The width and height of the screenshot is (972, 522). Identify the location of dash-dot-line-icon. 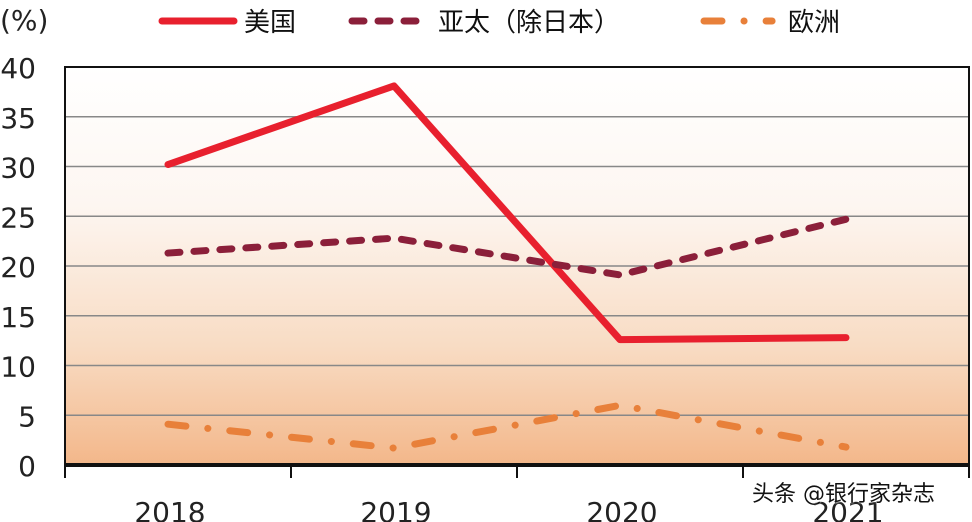
(741, 20).